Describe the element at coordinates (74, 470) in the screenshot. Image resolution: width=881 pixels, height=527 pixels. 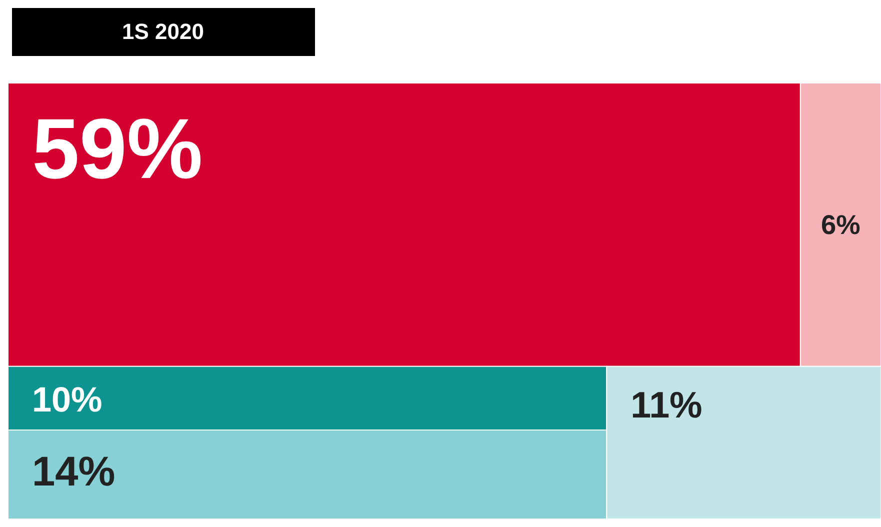
I see `data-label: 14%` at that location.